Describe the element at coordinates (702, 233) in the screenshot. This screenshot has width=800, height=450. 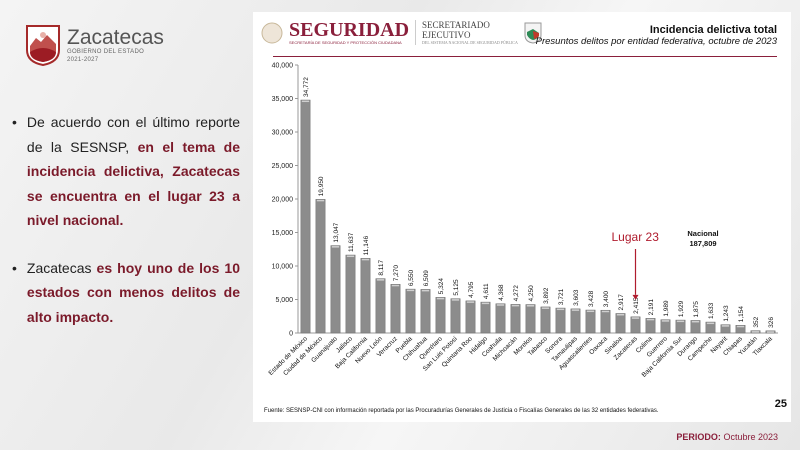
I see `national-total-label: Nacional` at that location.